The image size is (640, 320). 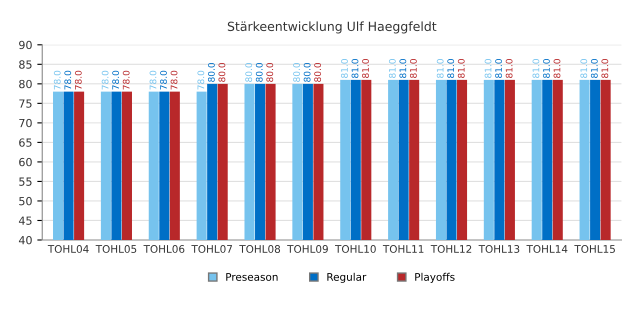 I want to click on x-tick-label: TOHL15, so click(x=594, y=249).